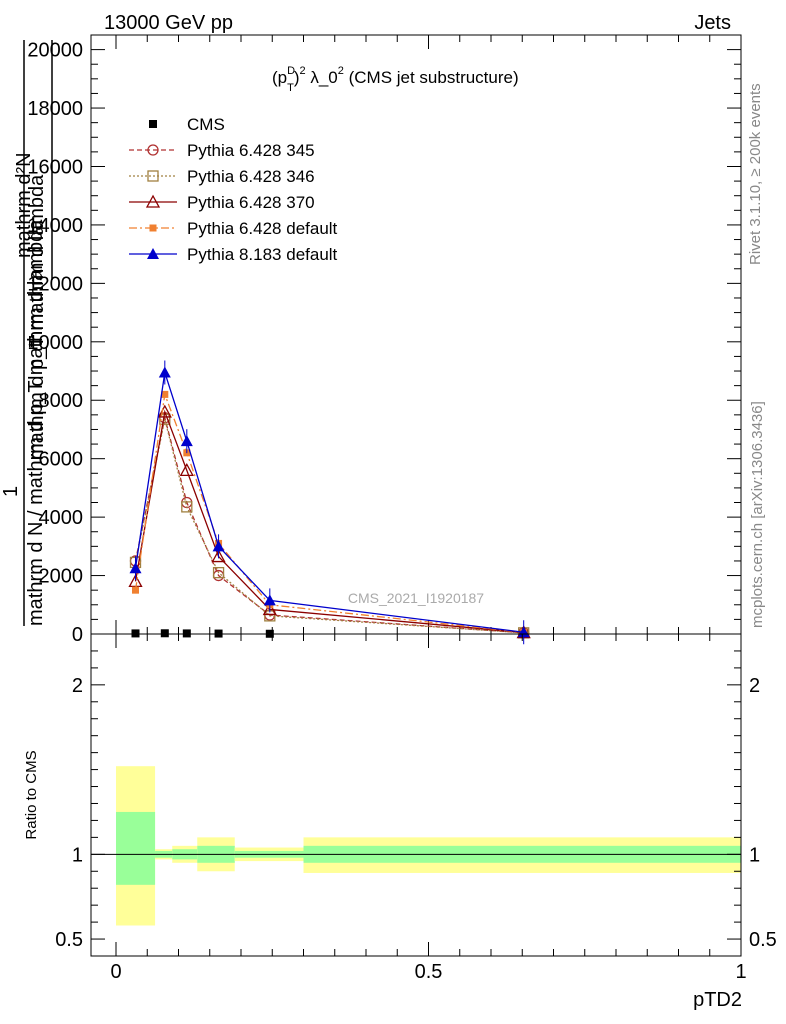  Describe the element at coordinates (341, 71) in the screenshot. I see `title-sup3: 2` at that location.